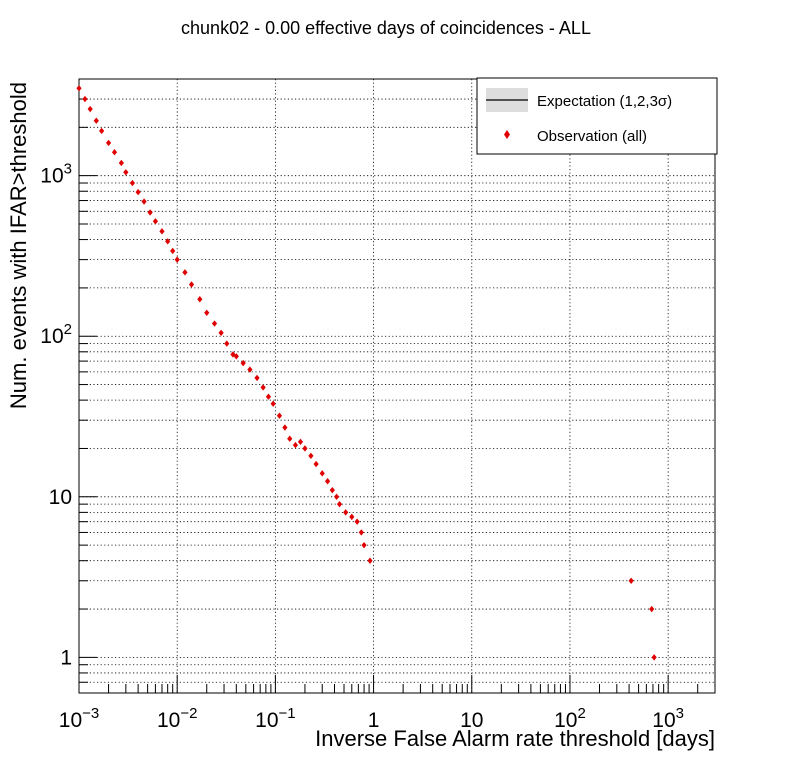  What do you see at coordinates (592, 136) in the screenshot?
I see `legend-observation-label: Observation (all)` at bounding box center [592, 136].